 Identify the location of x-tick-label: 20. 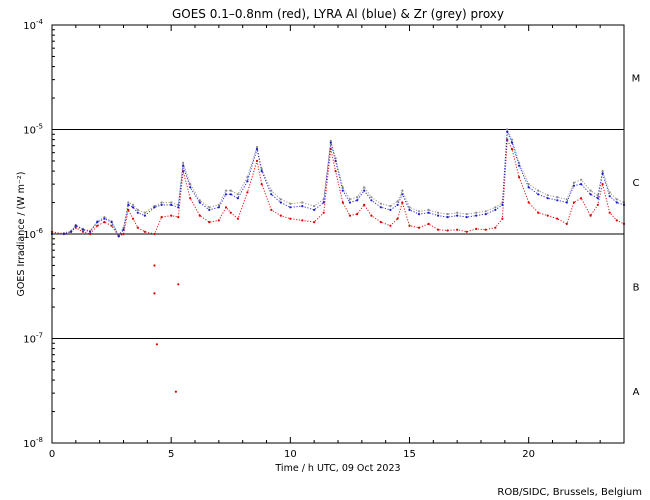
(528, 454).